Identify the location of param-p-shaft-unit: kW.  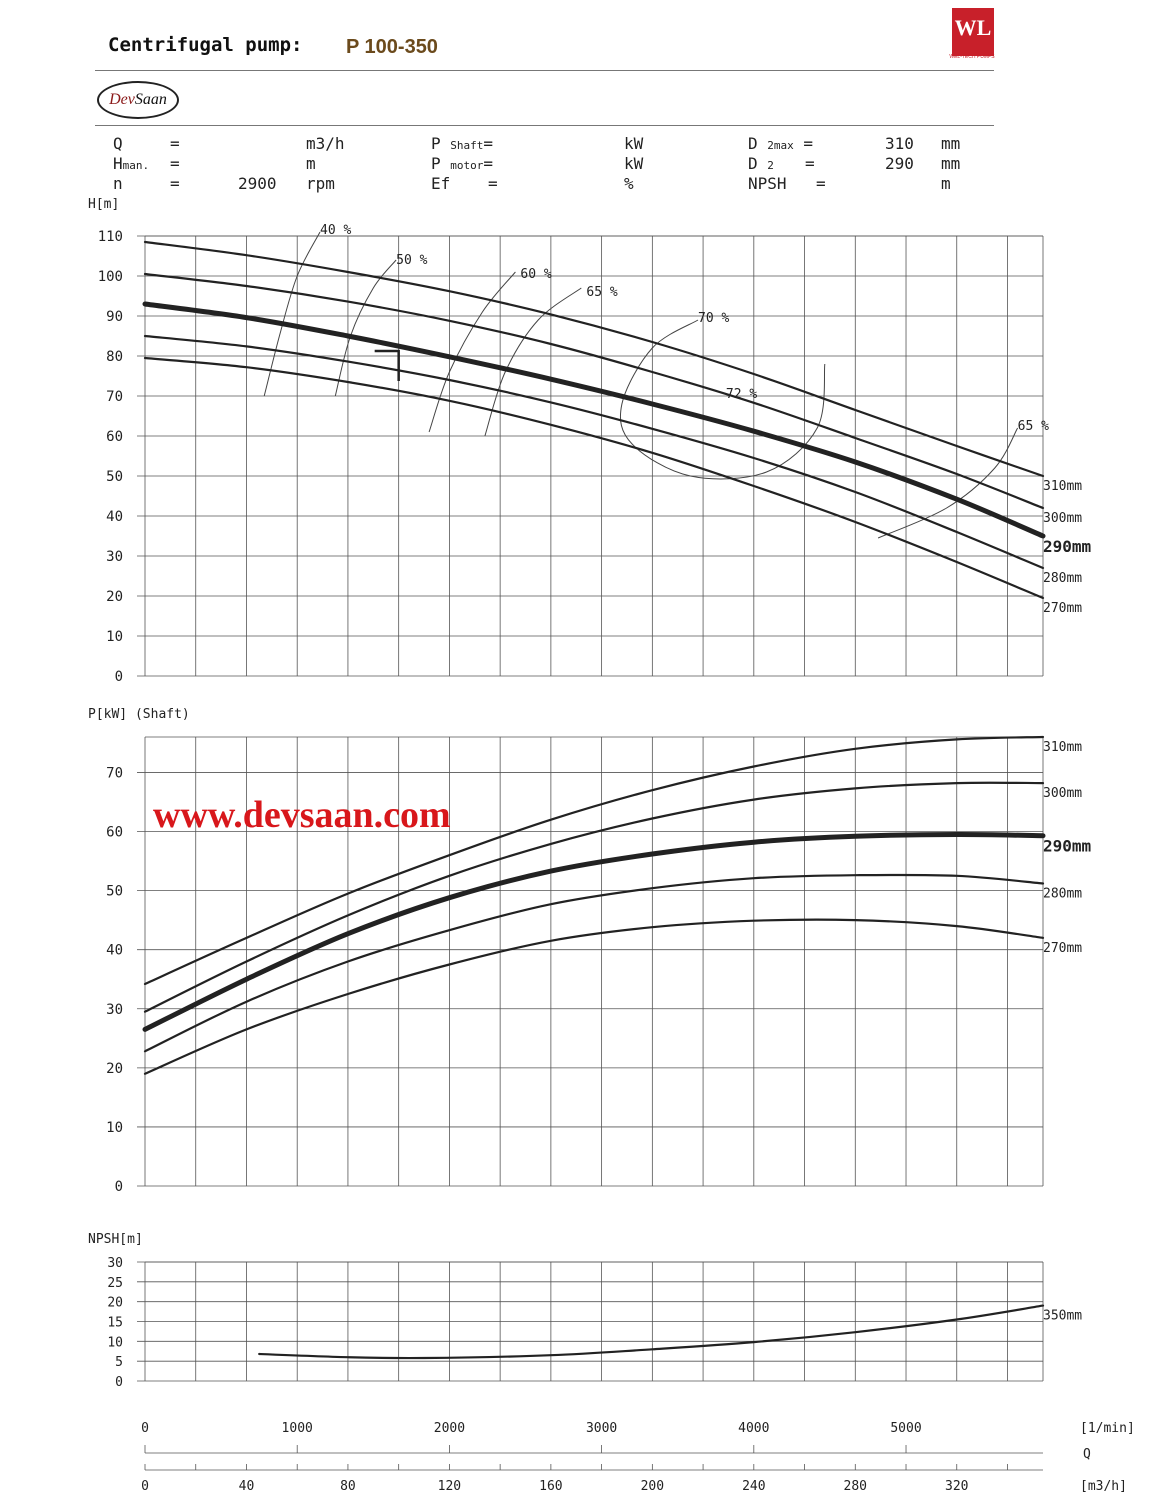
(634, 143).